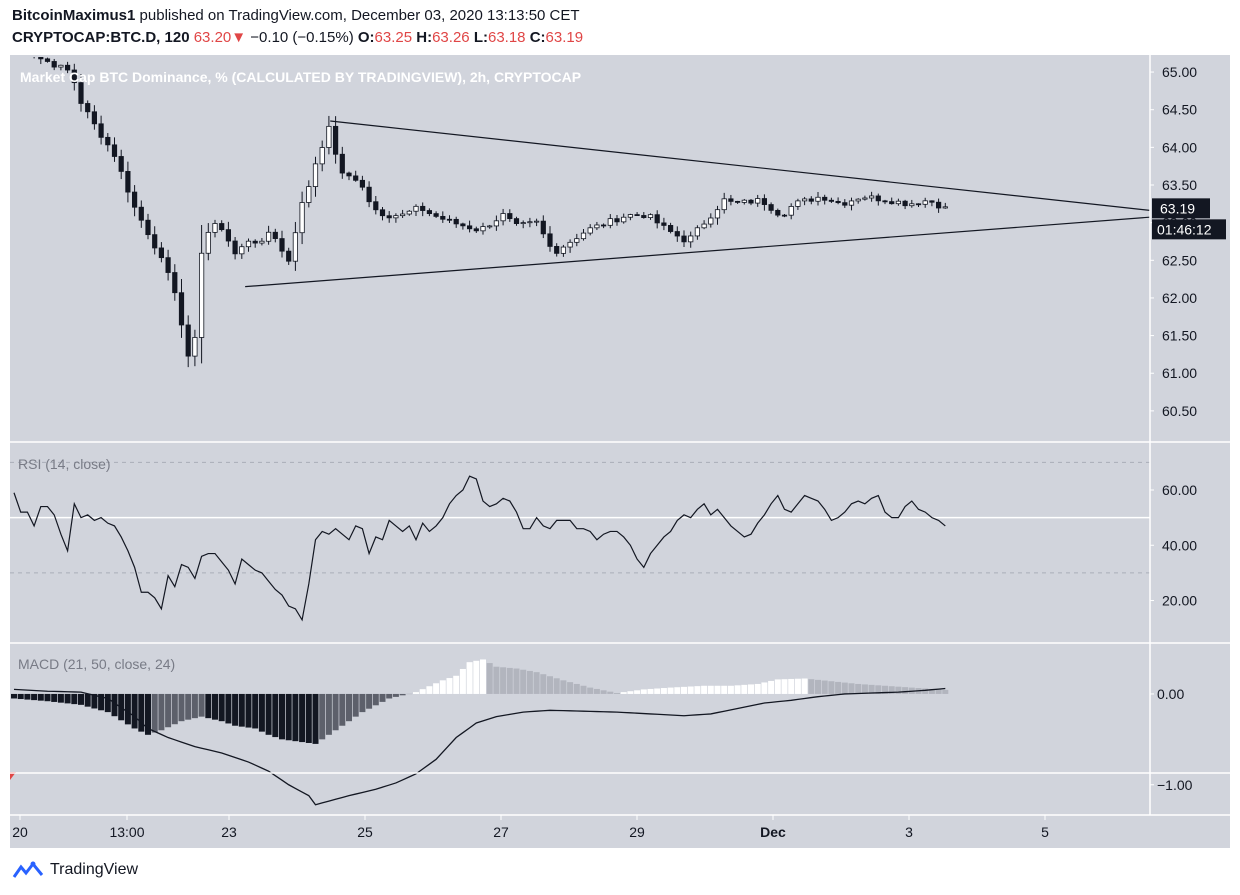 The height and width of the screenshot is (895, 1240). What do you see at coordinates (1179, 298) in the screenshot?
I see `price-tick-label: 62.00` at bounding box center [1179, 298].